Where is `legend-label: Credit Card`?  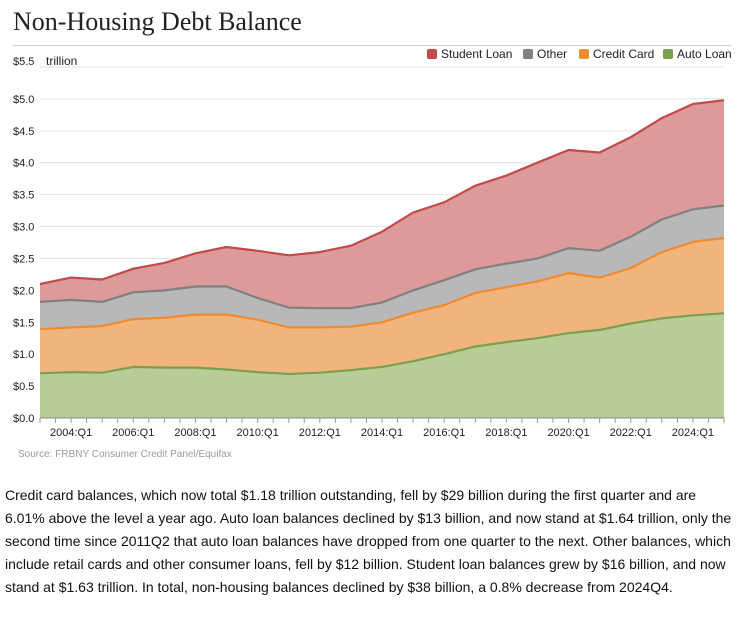 legend-label: Credit Card is located at coordinates (623, 54).